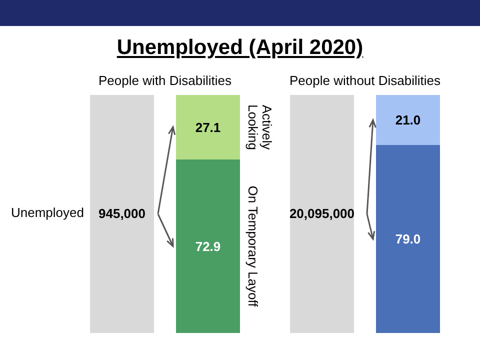 The image size is (480, 341). I want to click on data-label: 27.1, so click(208, 127).